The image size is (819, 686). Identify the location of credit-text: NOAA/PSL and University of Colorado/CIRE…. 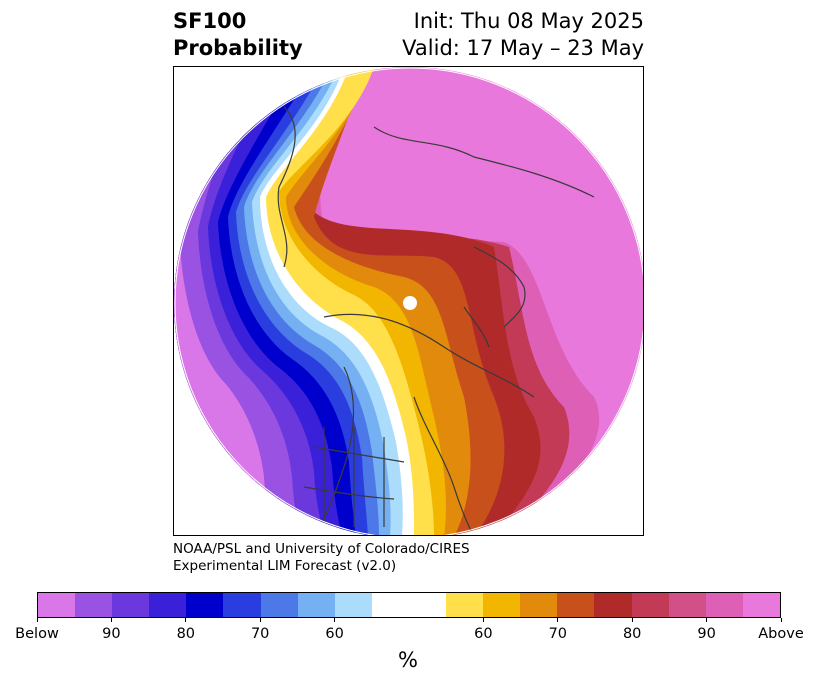
(321, 558).